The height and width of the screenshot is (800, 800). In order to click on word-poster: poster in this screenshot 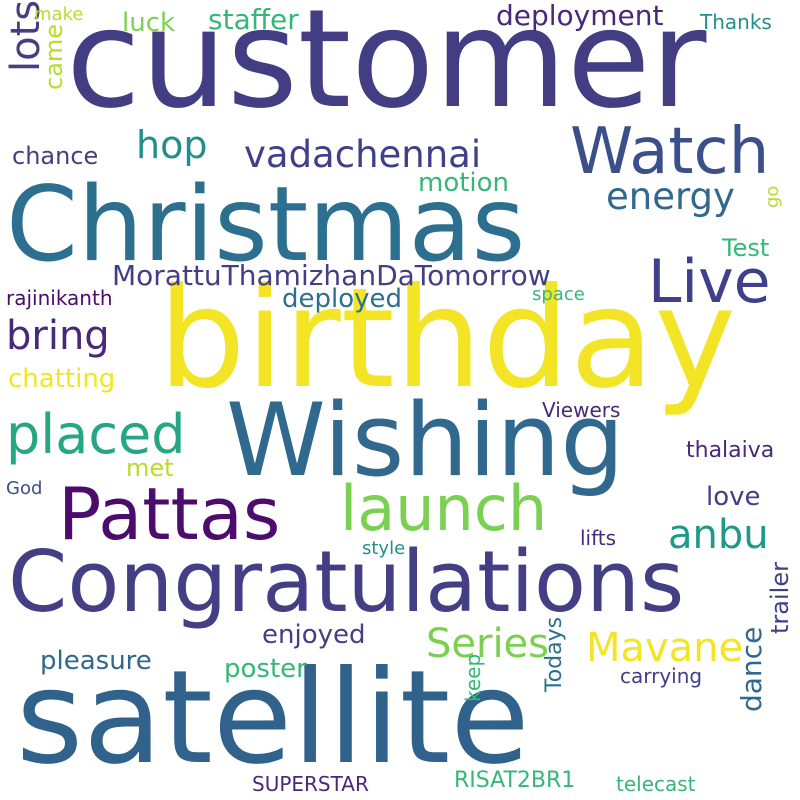, I will do `click(265, 669)`.